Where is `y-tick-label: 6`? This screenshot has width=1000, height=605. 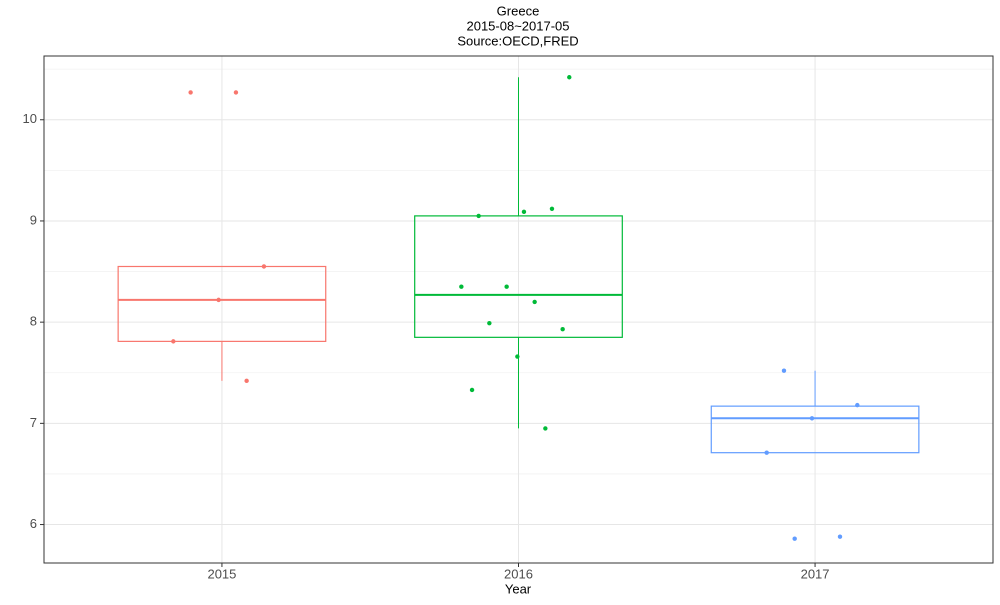 y-tick-label: 6 is located at coordinates (33, 523).